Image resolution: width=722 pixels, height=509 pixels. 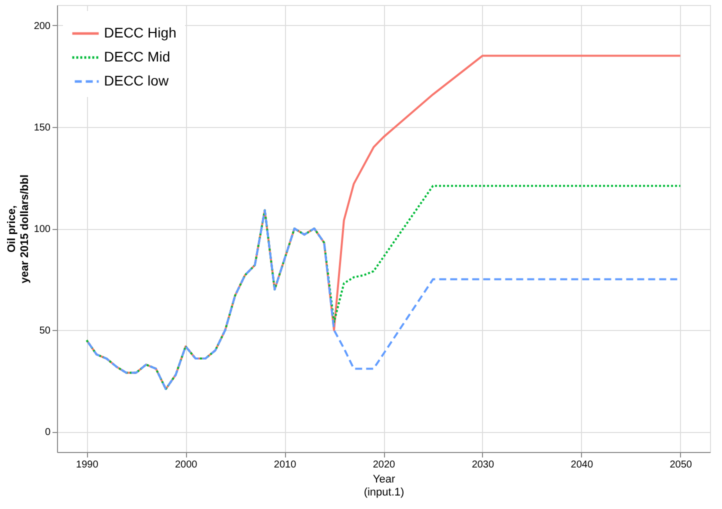 What do you see at coordinates (483, 465) in the screenshot?
I see `x-tick-label: 2030` at bounding box center [483, 465].